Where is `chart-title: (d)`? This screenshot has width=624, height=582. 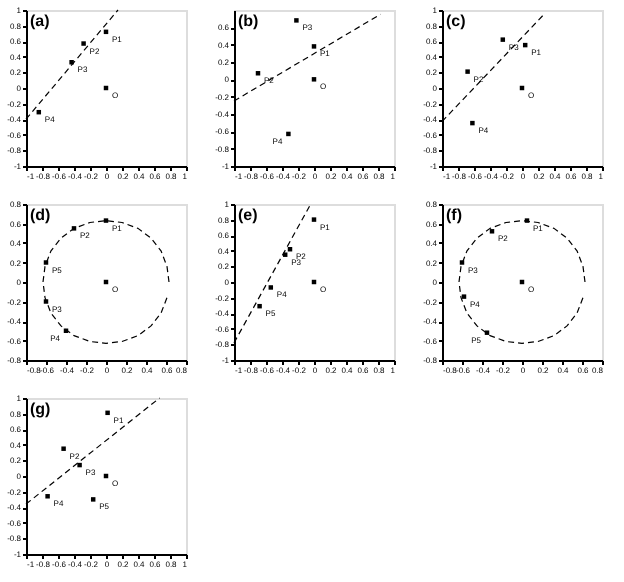 chart-title: (d) is located at coordinates (41, 215).